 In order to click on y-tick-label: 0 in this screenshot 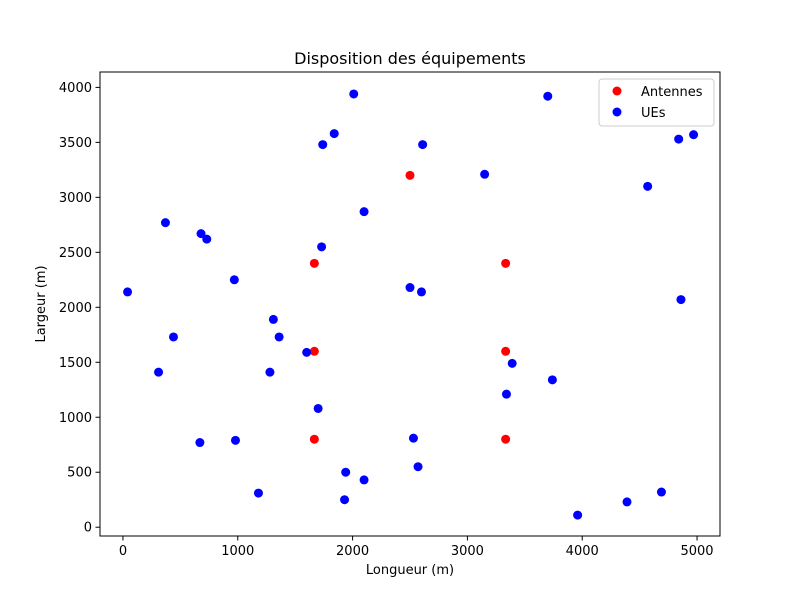, I will do `click(88, 528)`.